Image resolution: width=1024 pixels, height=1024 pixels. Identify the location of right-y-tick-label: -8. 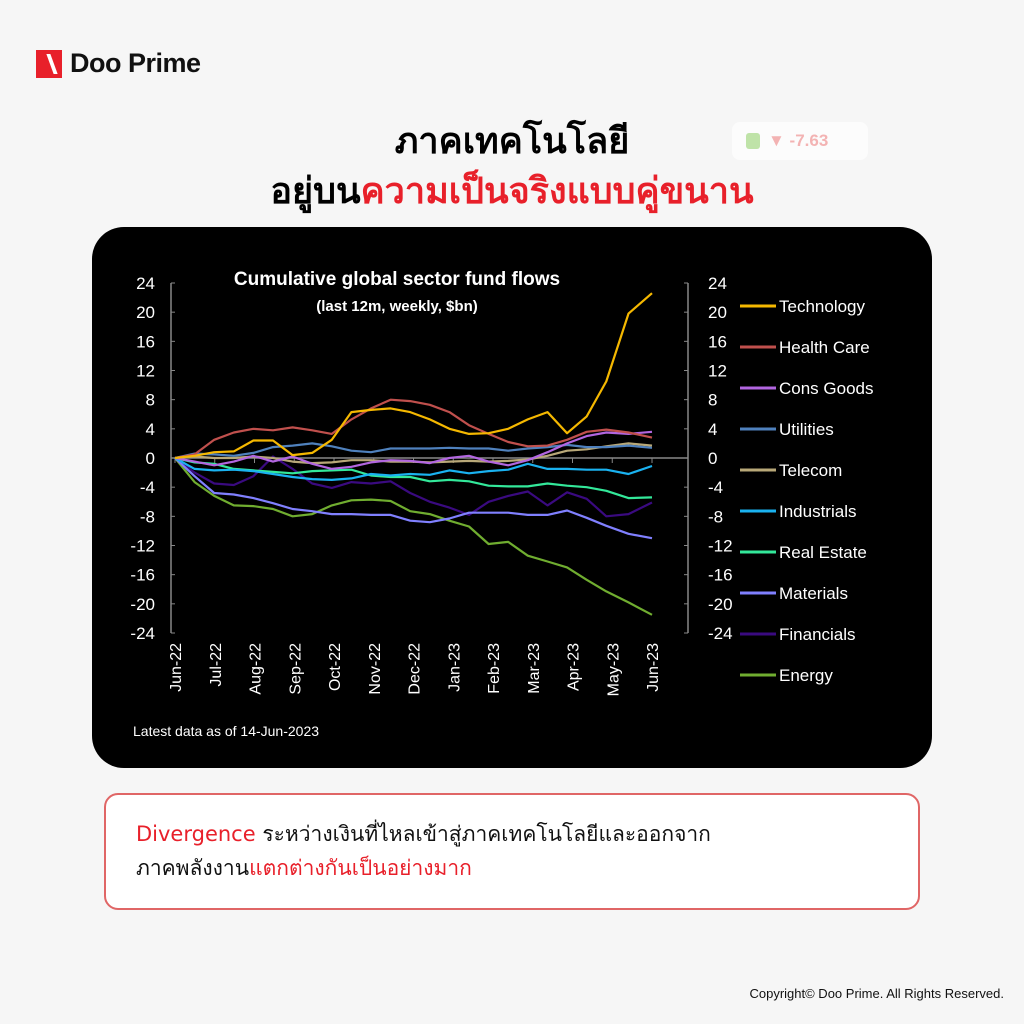
(715, 516).